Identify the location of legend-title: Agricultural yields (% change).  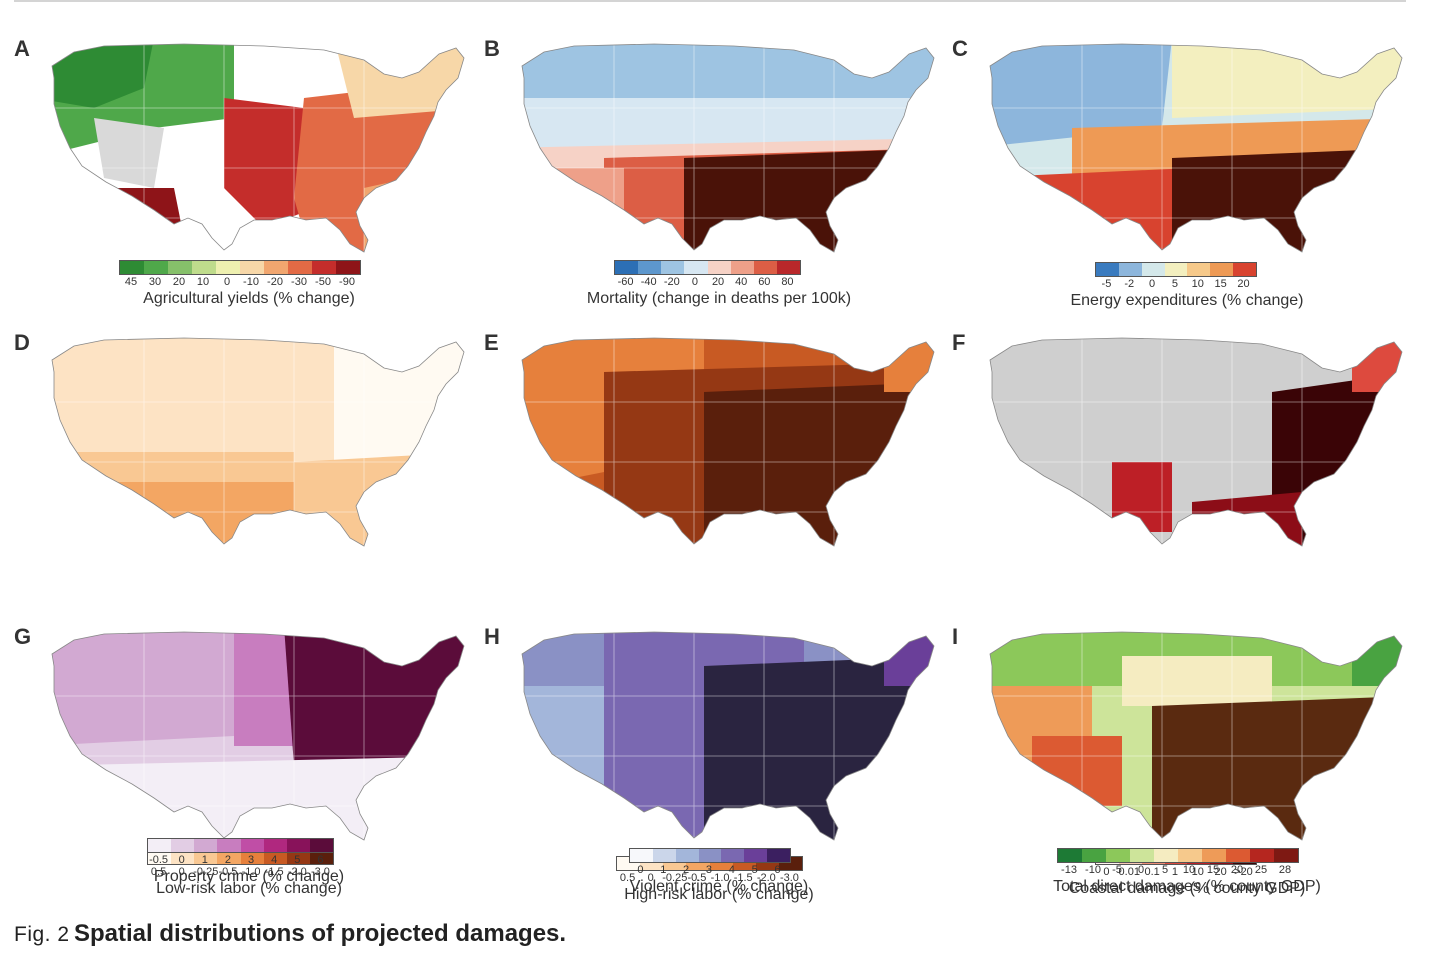
(249, 298).